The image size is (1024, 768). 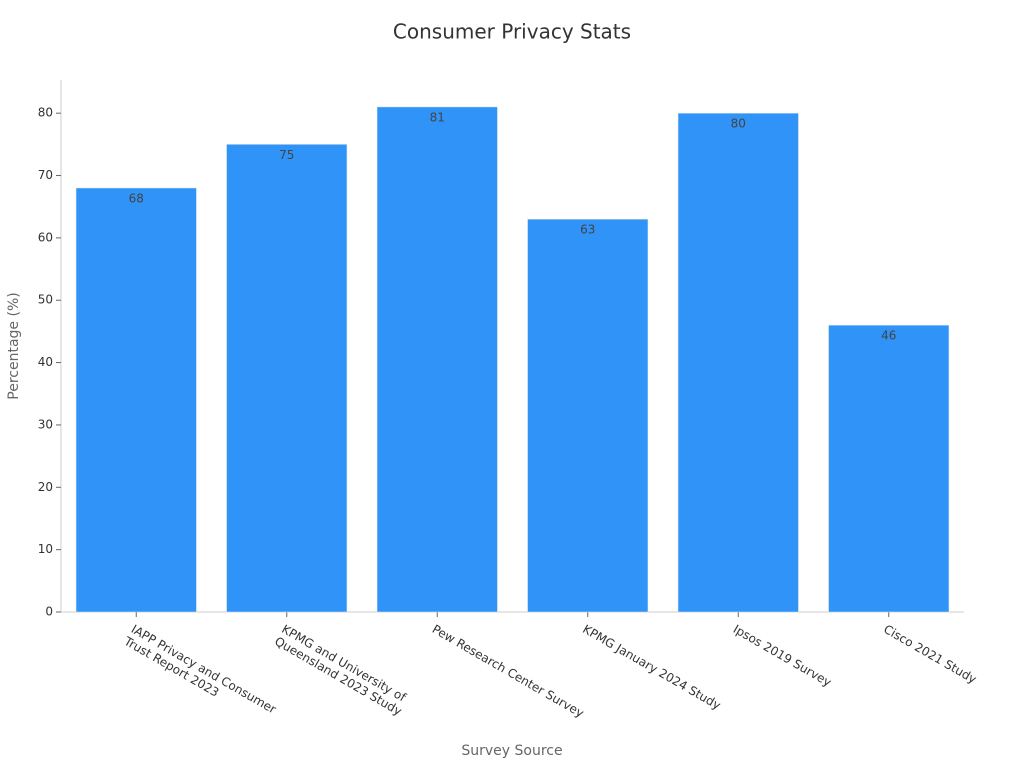 What do you see at coordinates (888, 336) in the screenshot?
I see `value-label: 46` at bounding box center [888, 336].